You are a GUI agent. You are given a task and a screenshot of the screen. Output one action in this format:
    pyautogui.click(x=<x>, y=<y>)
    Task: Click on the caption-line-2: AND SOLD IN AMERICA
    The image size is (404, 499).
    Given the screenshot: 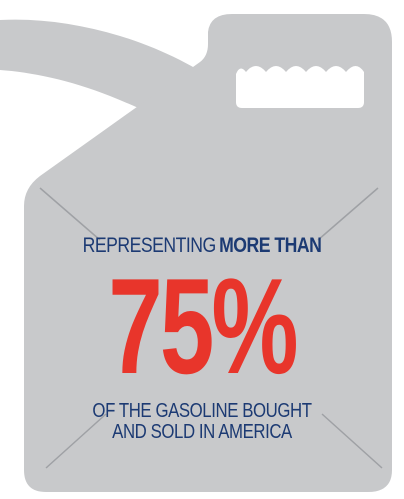 What is the action you would take?
    pyautogui.click(x=202, y=432)
    